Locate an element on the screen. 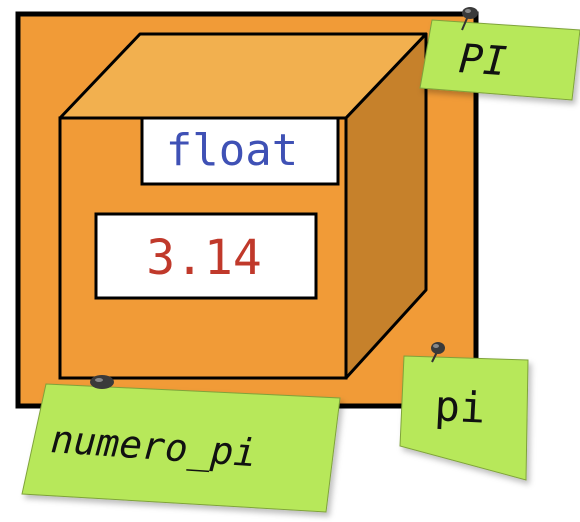  sticky-note-pi-upper is located at coordinates (499, 60).